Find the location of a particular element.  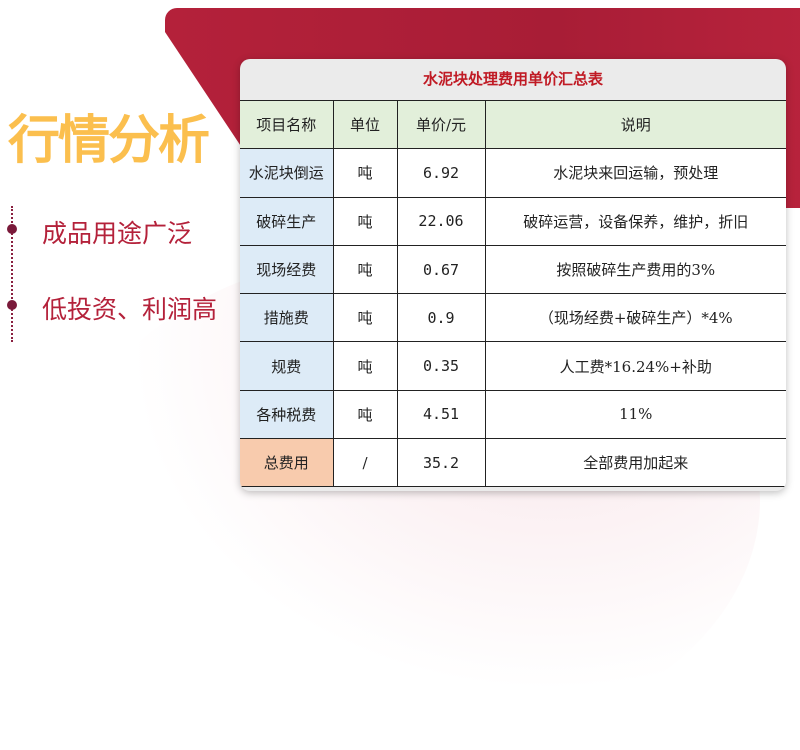

price-cell: 6.92 is located at coordinates (441, 173).